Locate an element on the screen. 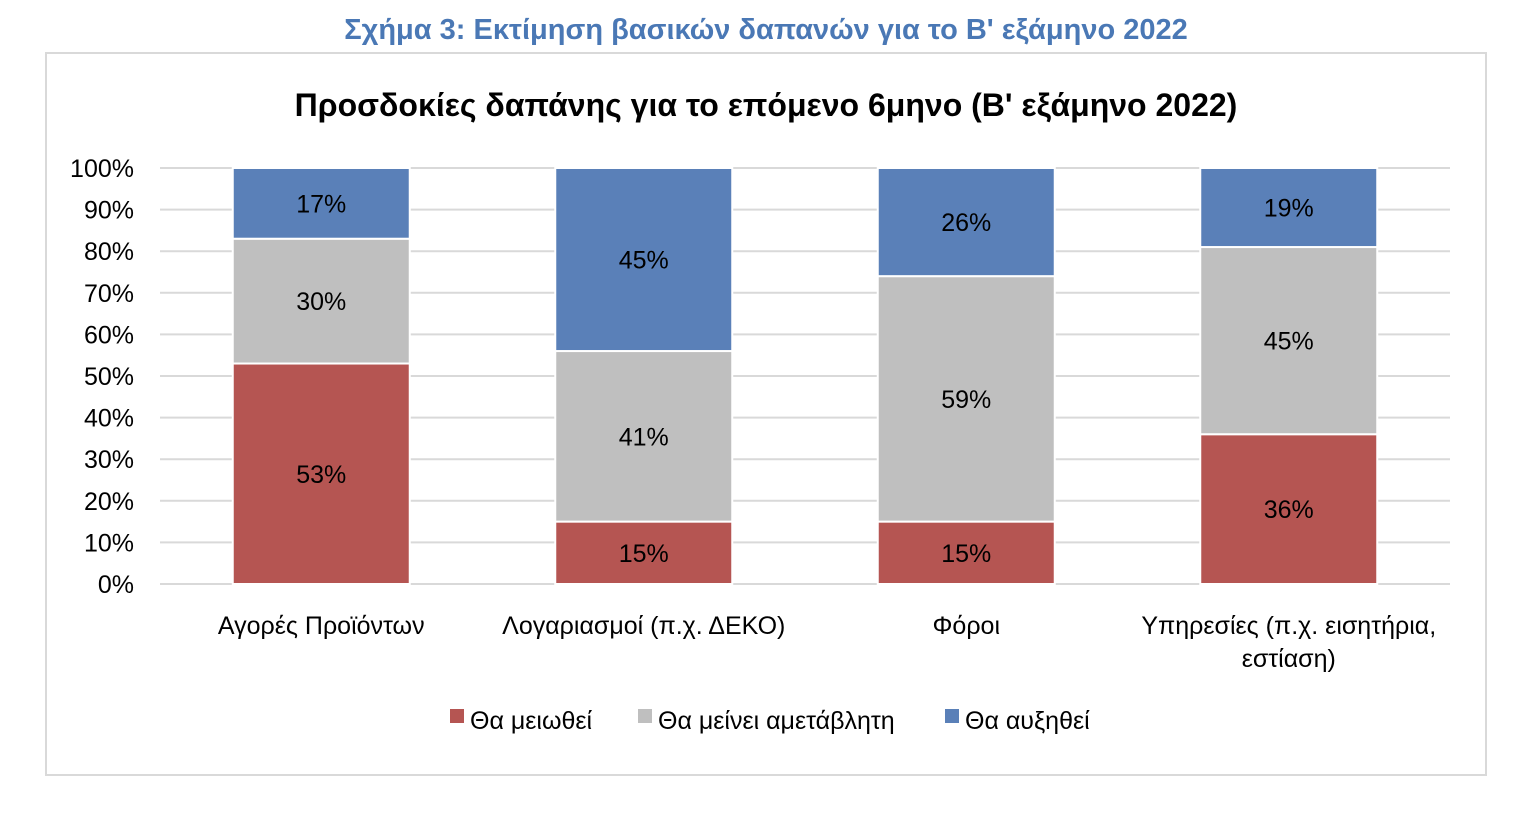 This screenshot has width=1532, height=816. bar-stack: 36% 45% 19% is located at coordinates (1289, 376).